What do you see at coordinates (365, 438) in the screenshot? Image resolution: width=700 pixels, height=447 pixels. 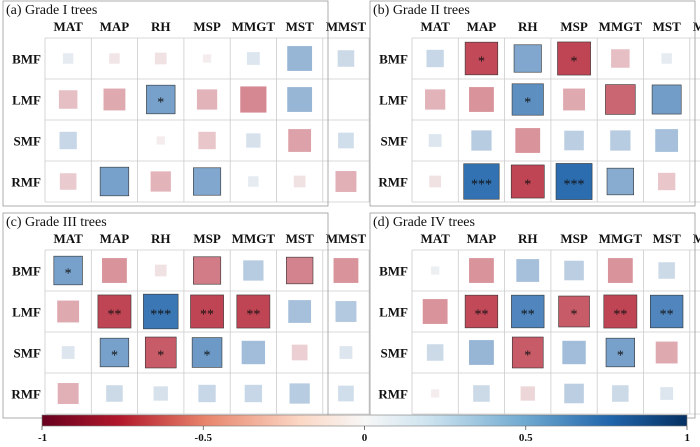 I see `colorbar-tick-label: 0` at bounding box center [365, 438].